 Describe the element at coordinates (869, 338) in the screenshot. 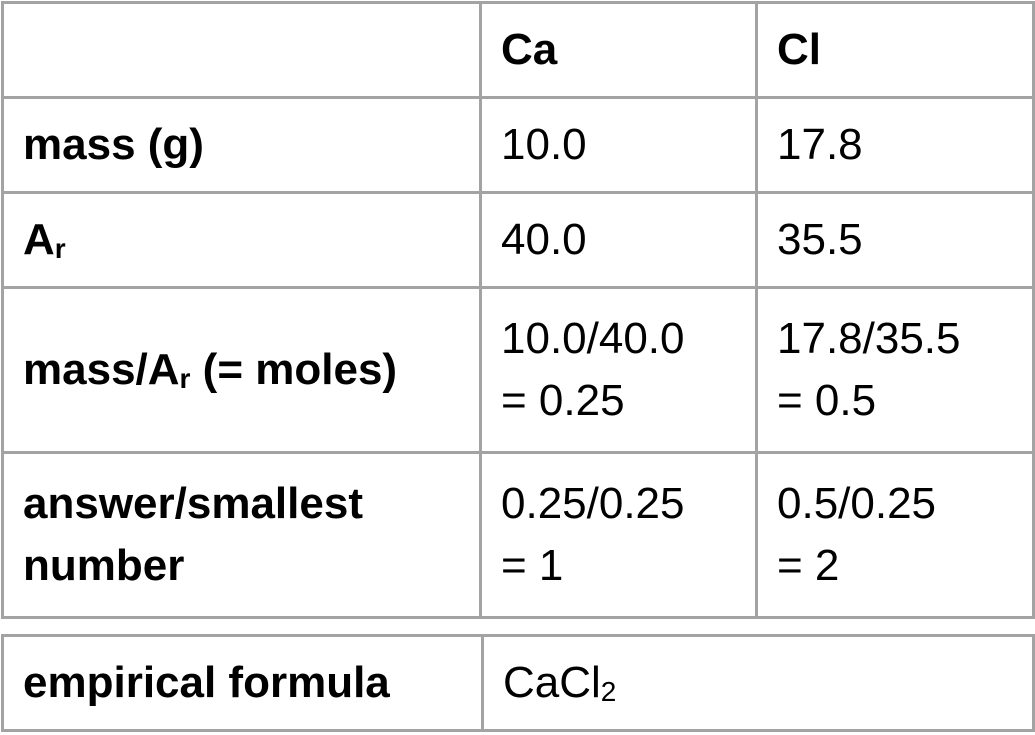

I see `moles-cl-line1: 17.8/35.5` at that location.